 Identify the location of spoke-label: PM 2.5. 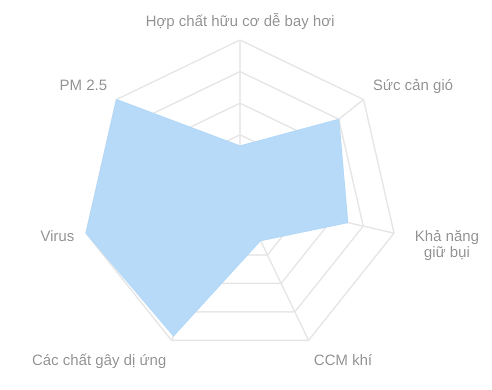
(84, 85).